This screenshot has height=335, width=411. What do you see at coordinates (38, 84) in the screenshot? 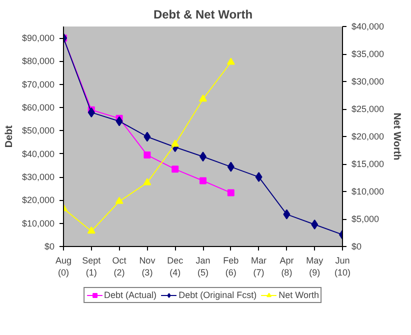
I see `y-tick-label: $70,000` at bounding box center [38, 84].